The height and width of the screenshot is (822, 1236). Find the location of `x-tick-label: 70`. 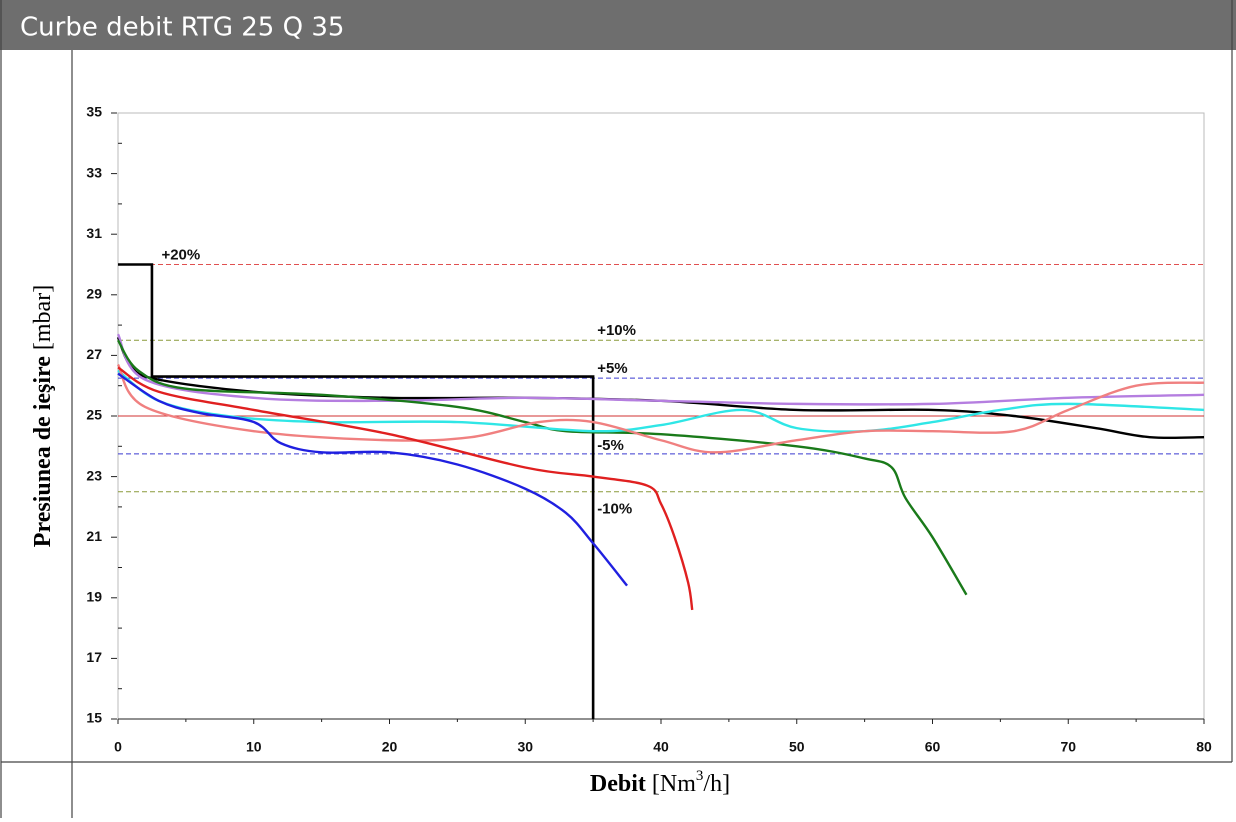

x-tick-label: 70 is located at coordinates (1068, 747).